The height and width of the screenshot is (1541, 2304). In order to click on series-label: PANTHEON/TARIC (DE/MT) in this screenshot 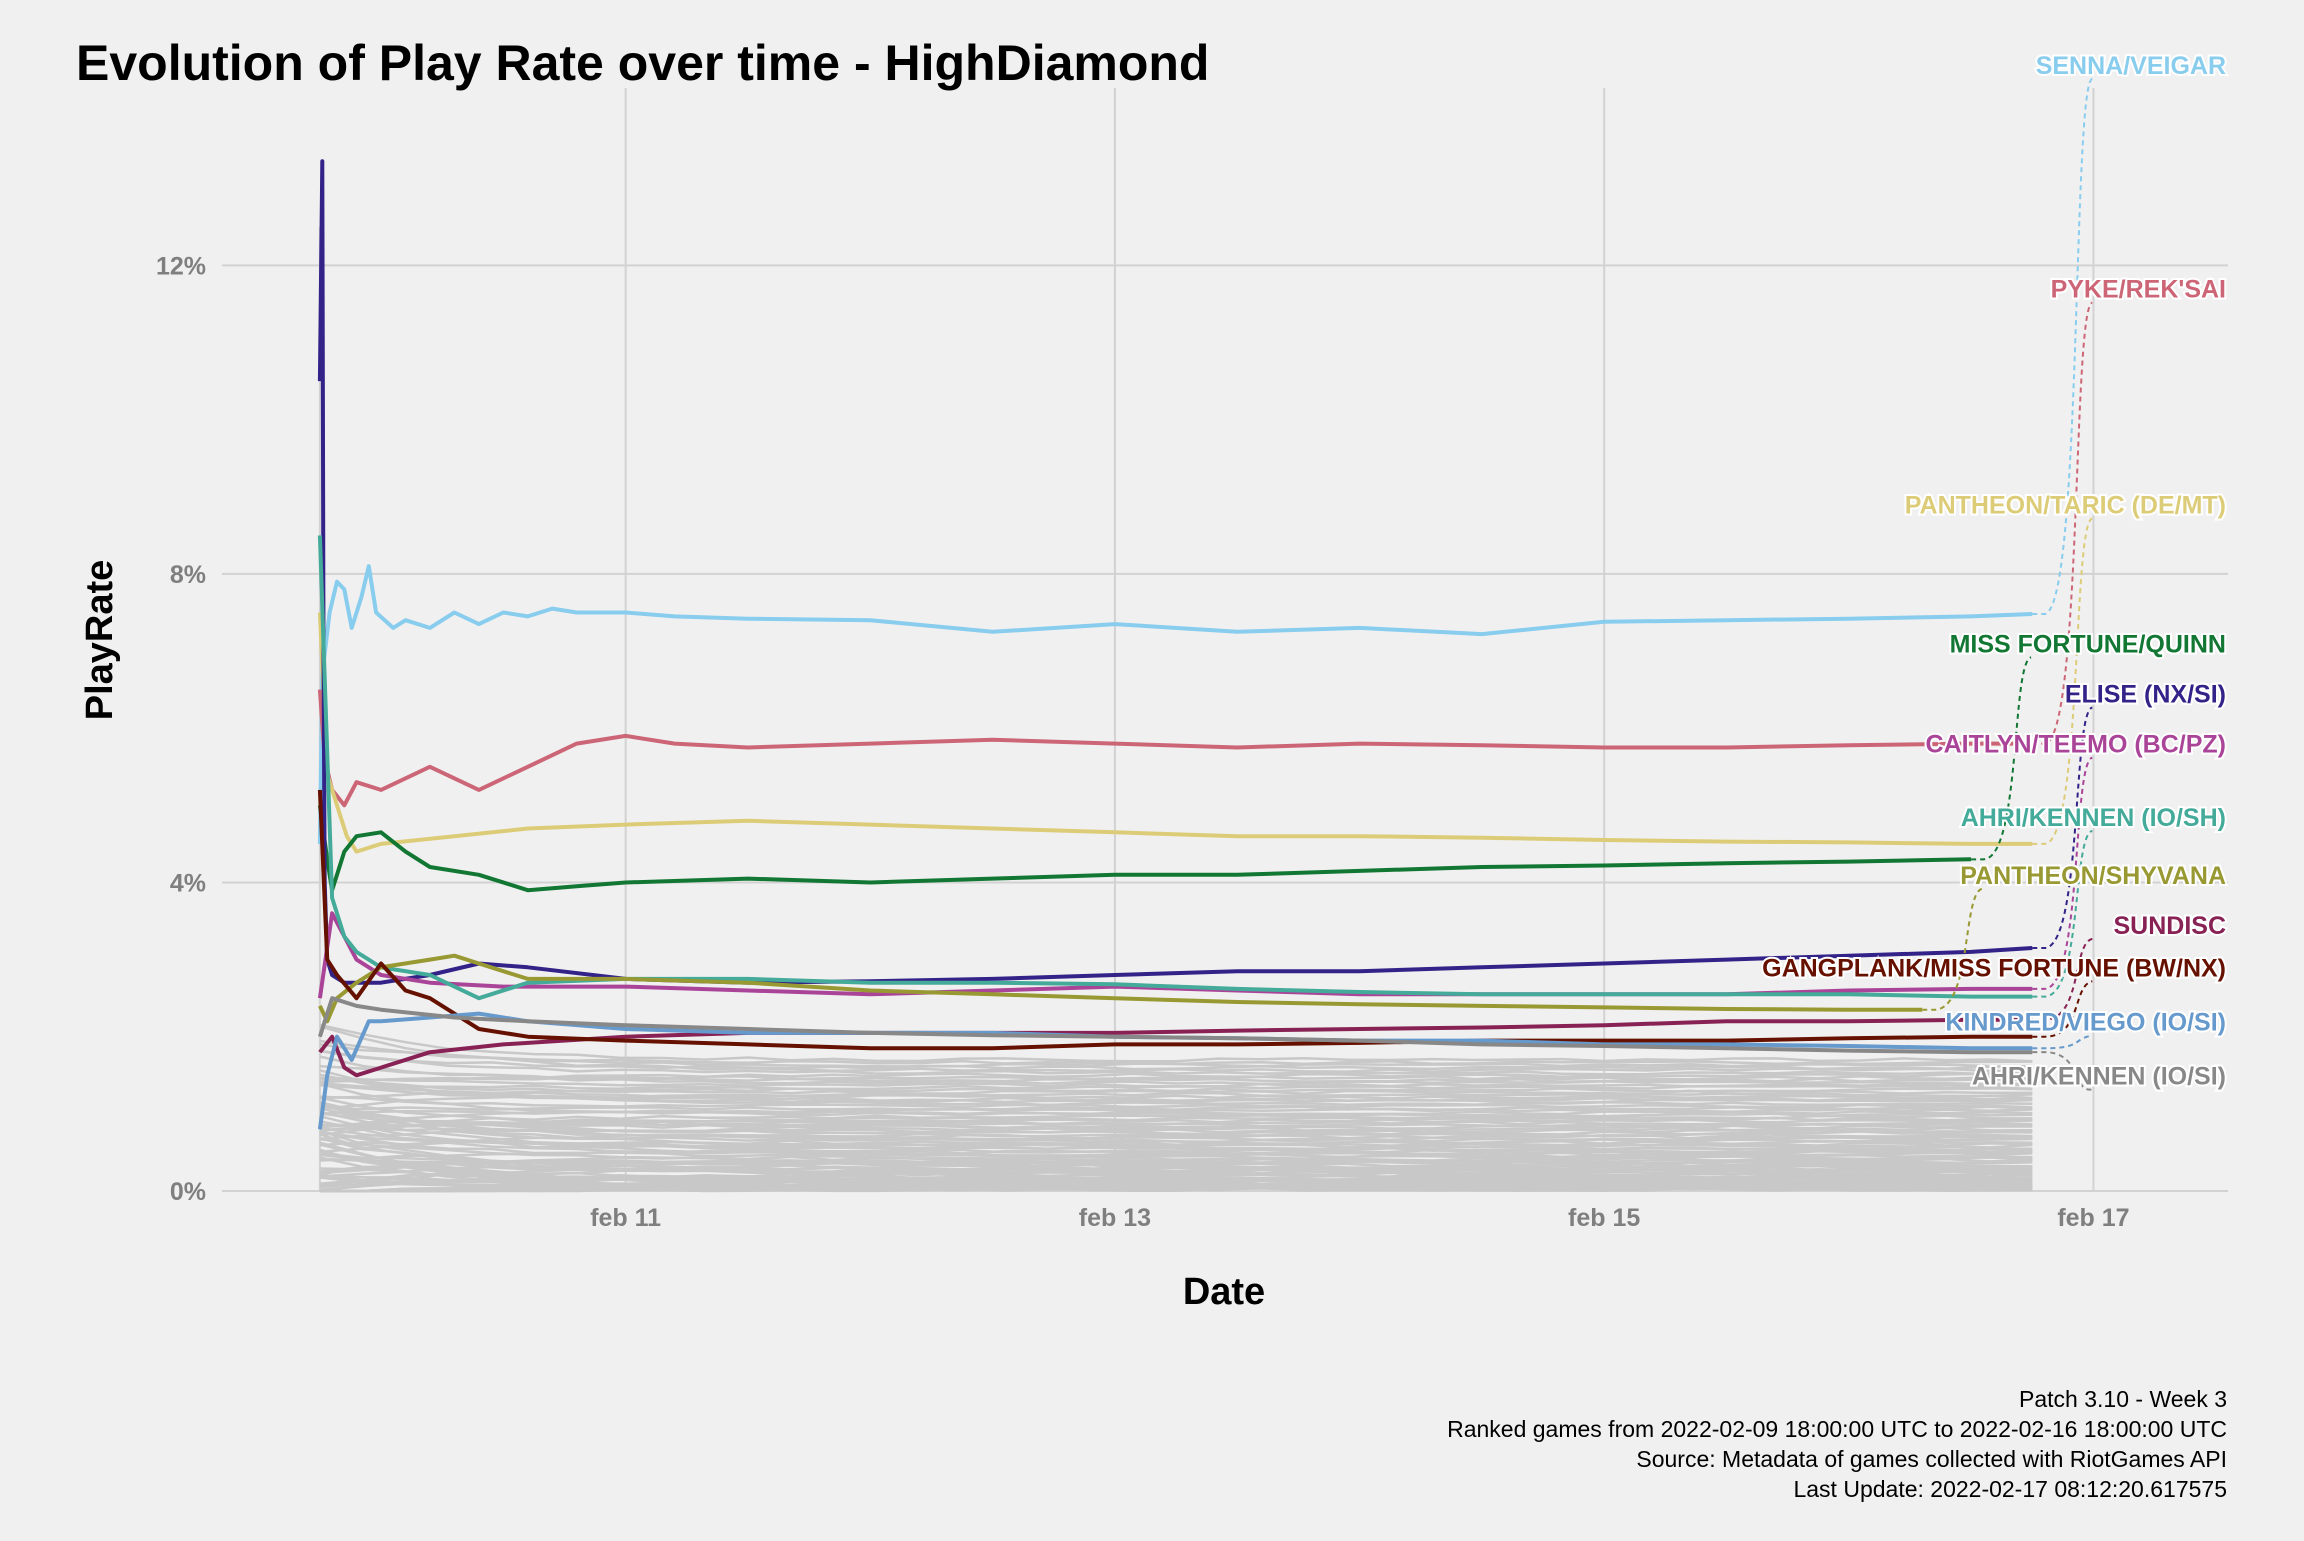, I will do `click(2065, 506)`.